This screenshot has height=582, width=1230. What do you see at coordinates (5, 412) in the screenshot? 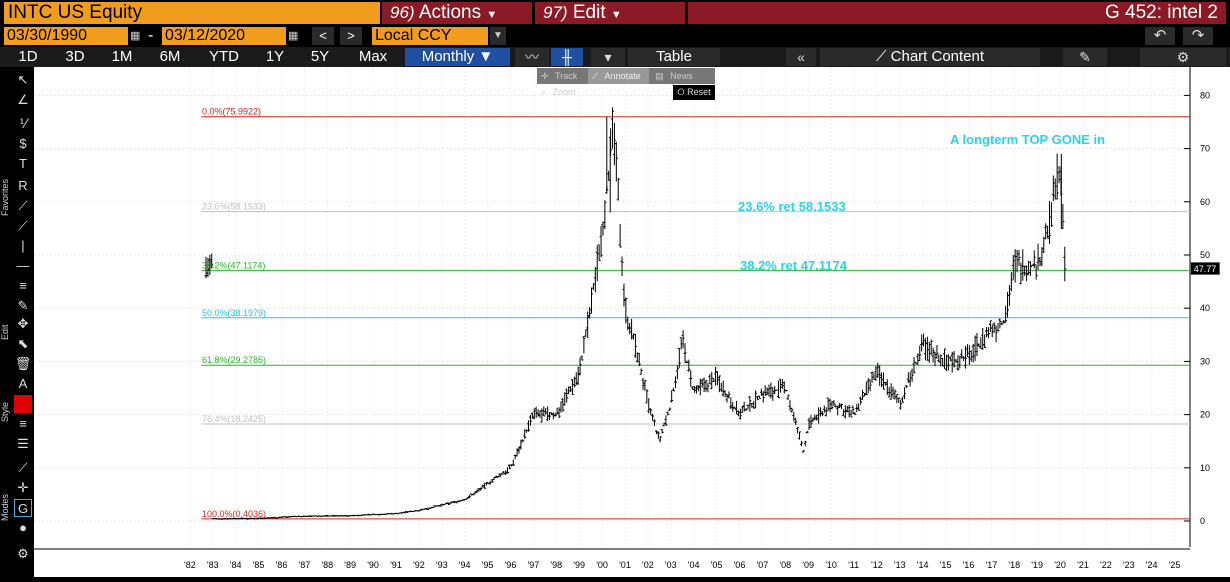
I see `tab-style: Style` at bounding box center [5, 412].